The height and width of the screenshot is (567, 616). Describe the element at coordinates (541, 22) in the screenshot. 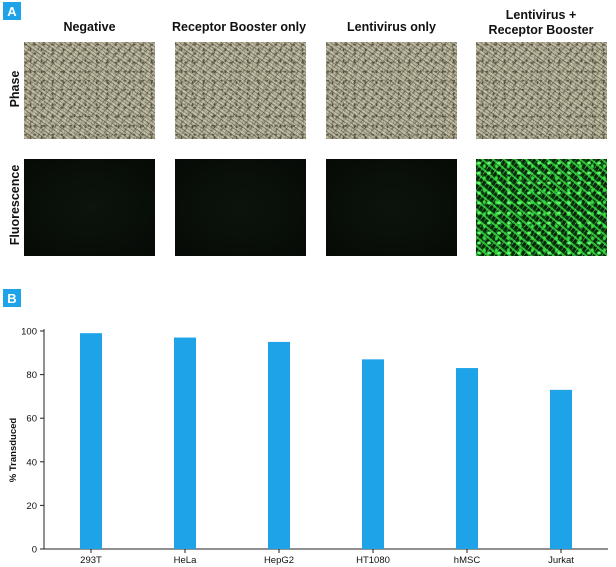

I see `column-header-lentivirus-plus-booster: Lentivirus + Receptor Booster` at that location.